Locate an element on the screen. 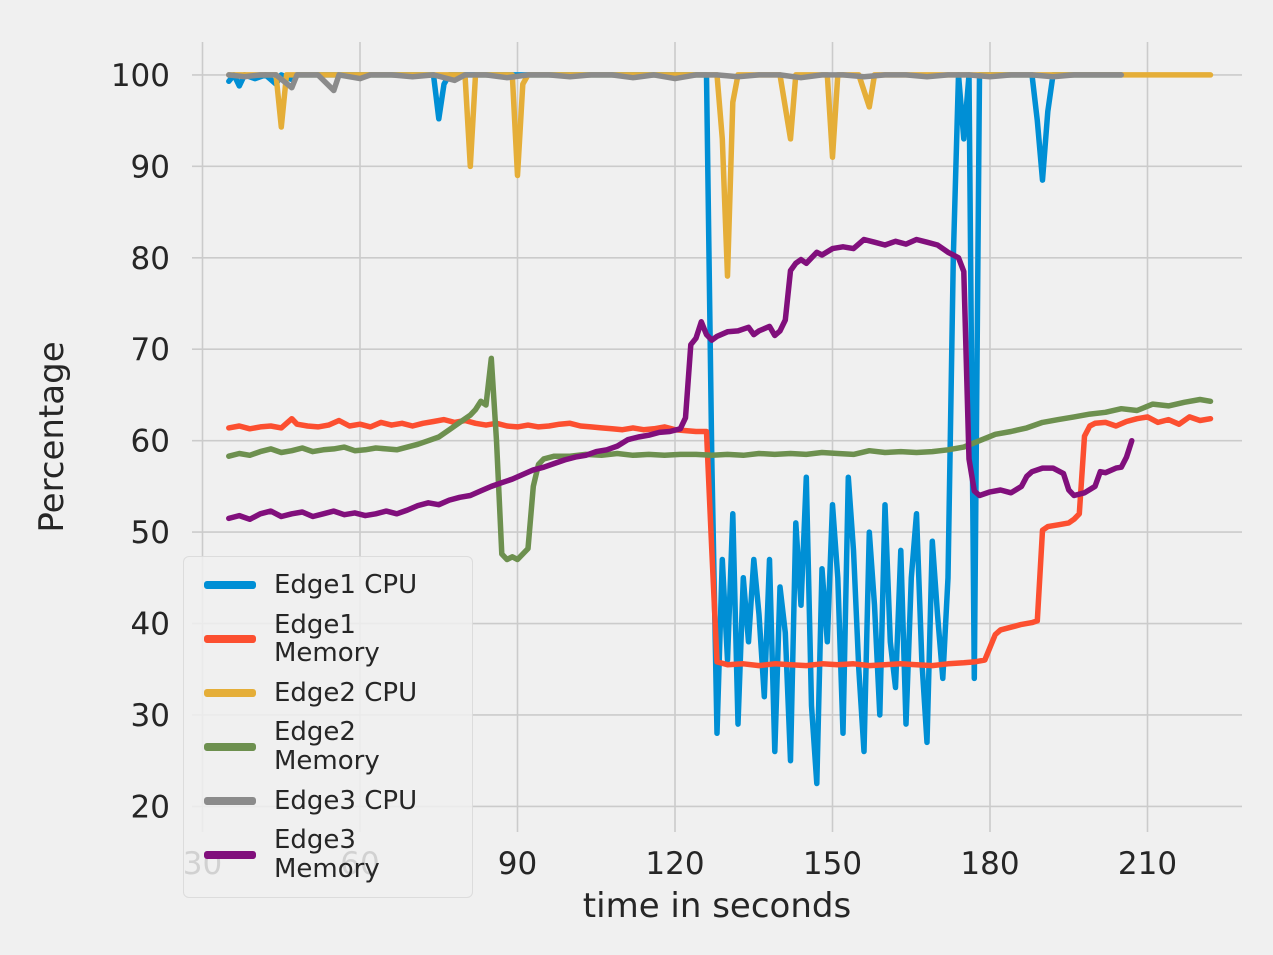 The image size is (1273, 955). legend-item: Edge3 Memory is located at coordinates (328, 854).